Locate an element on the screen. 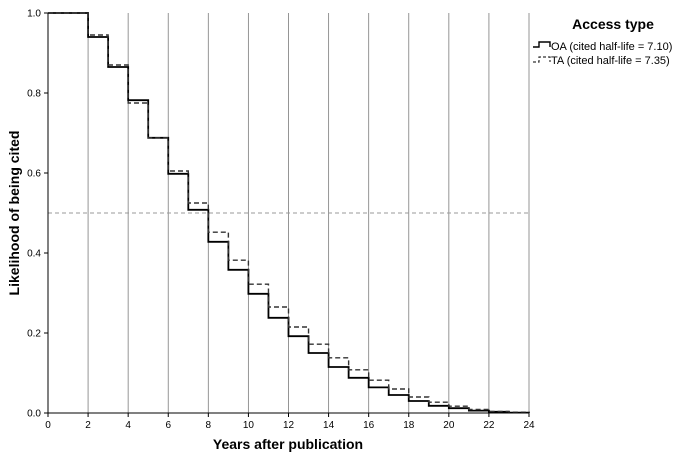  x-tick-label-20: 20 is located at coordinates (449, 425).